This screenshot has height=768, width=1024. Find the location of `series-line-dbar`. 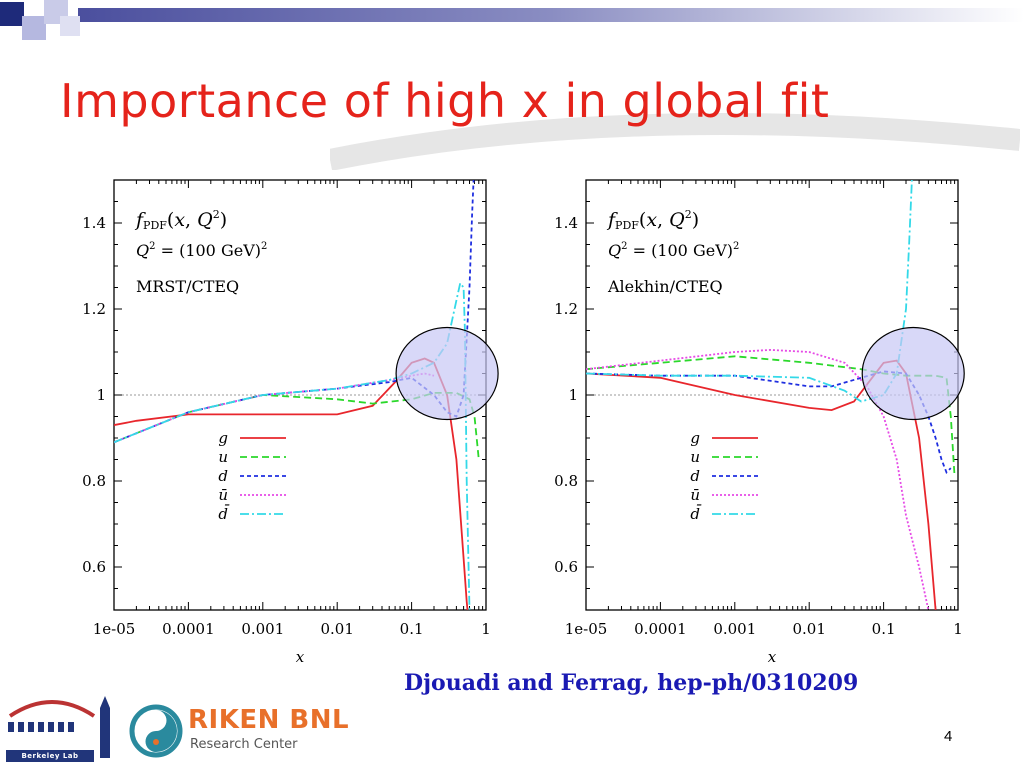

series-line-dbar is located at coordinates (749, 291).